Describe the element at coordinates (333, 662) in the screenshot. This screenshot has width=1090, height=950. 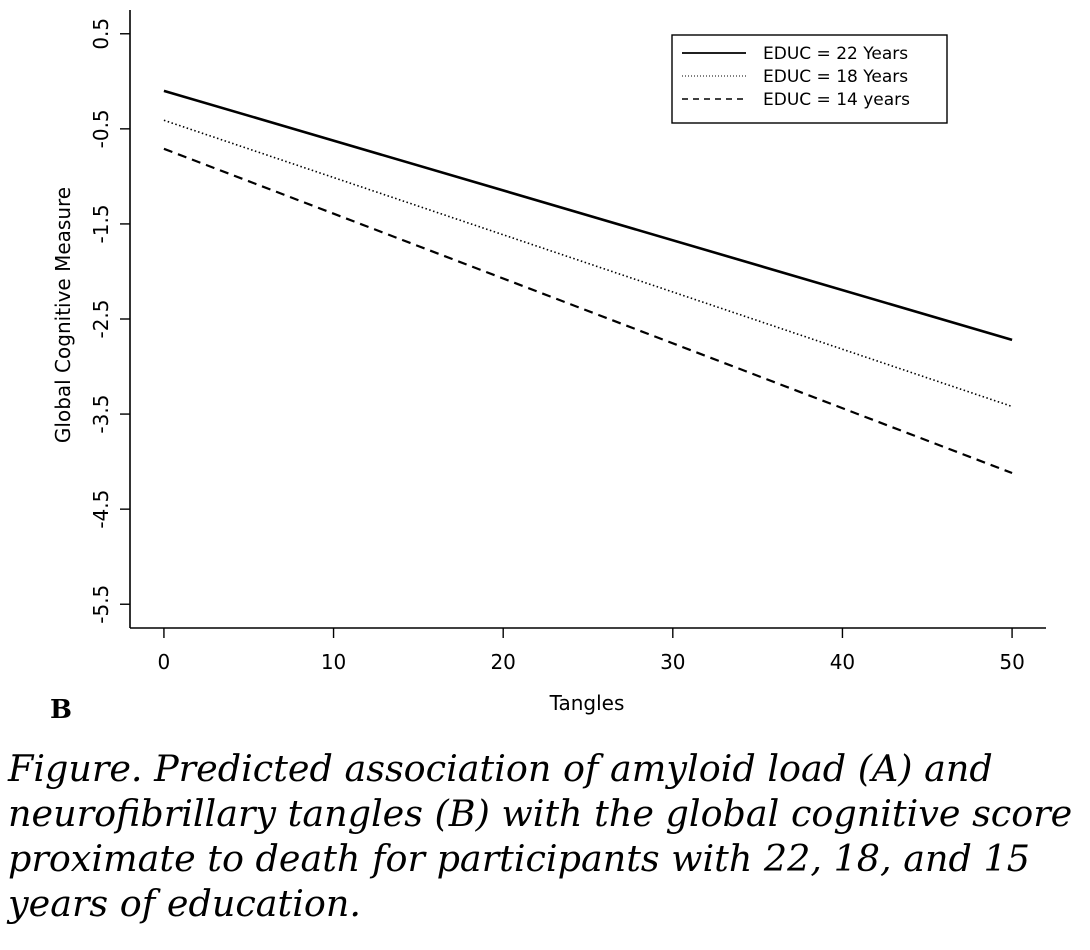
I see `x-tick-label: 10` at that location.